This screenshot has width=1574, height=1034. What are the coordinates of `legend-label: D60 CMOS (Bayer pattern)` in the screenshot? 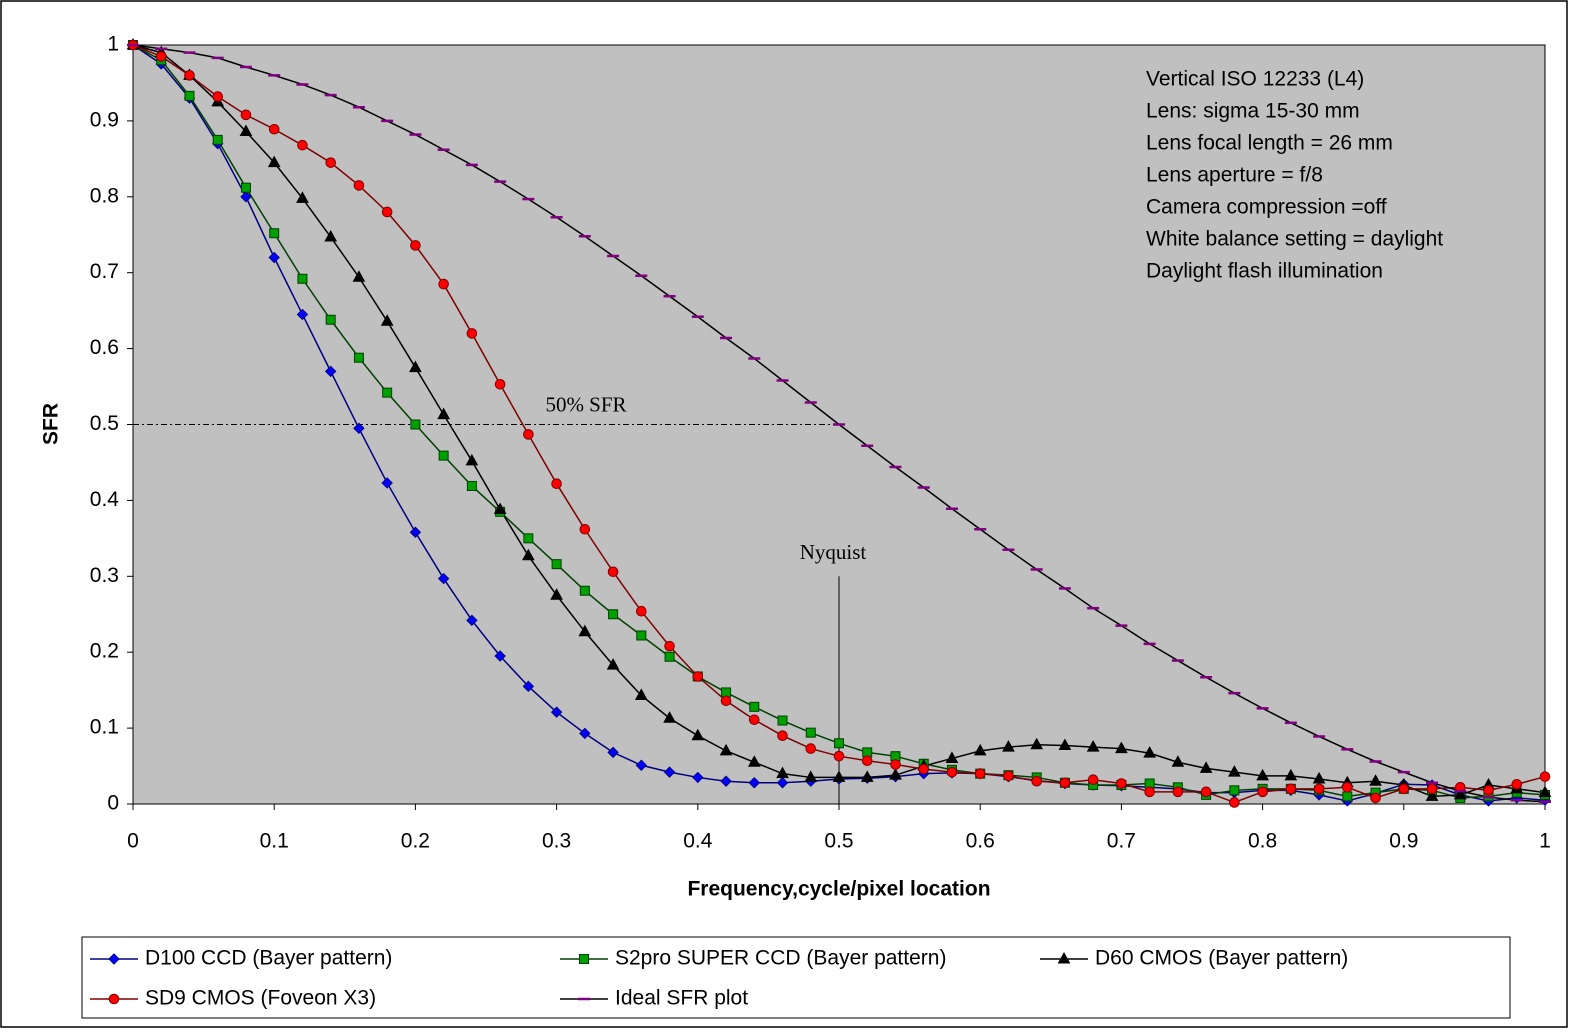 It's located at (1221, 958).